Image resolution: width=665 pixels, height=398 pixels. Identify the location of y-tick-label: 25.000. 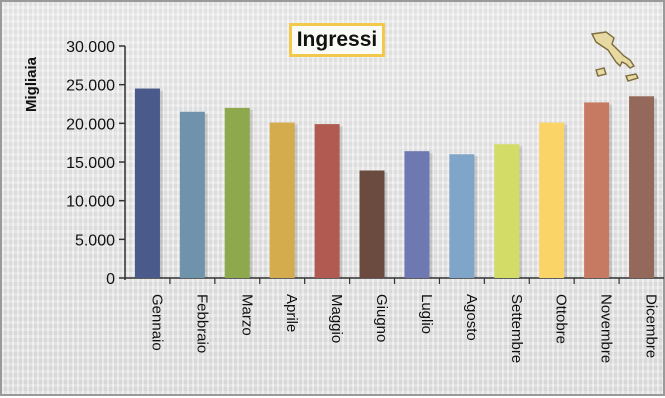
(90, 86).